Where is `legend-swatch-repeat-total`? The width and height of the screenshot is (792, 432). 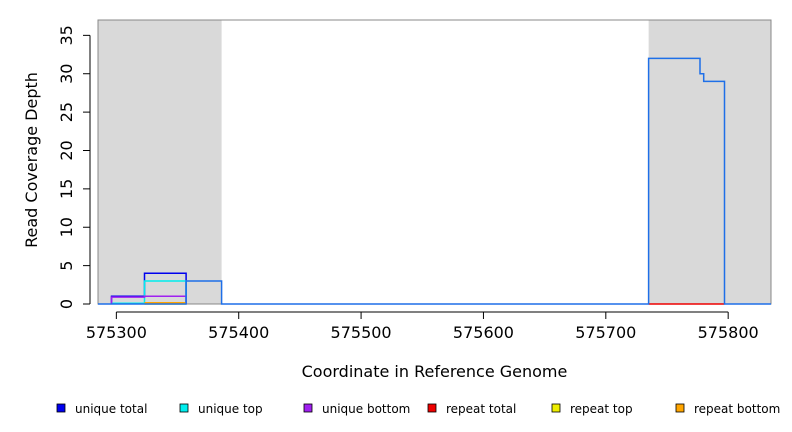
legend-swatch-repeat-total is located at coordinates (432, 408).